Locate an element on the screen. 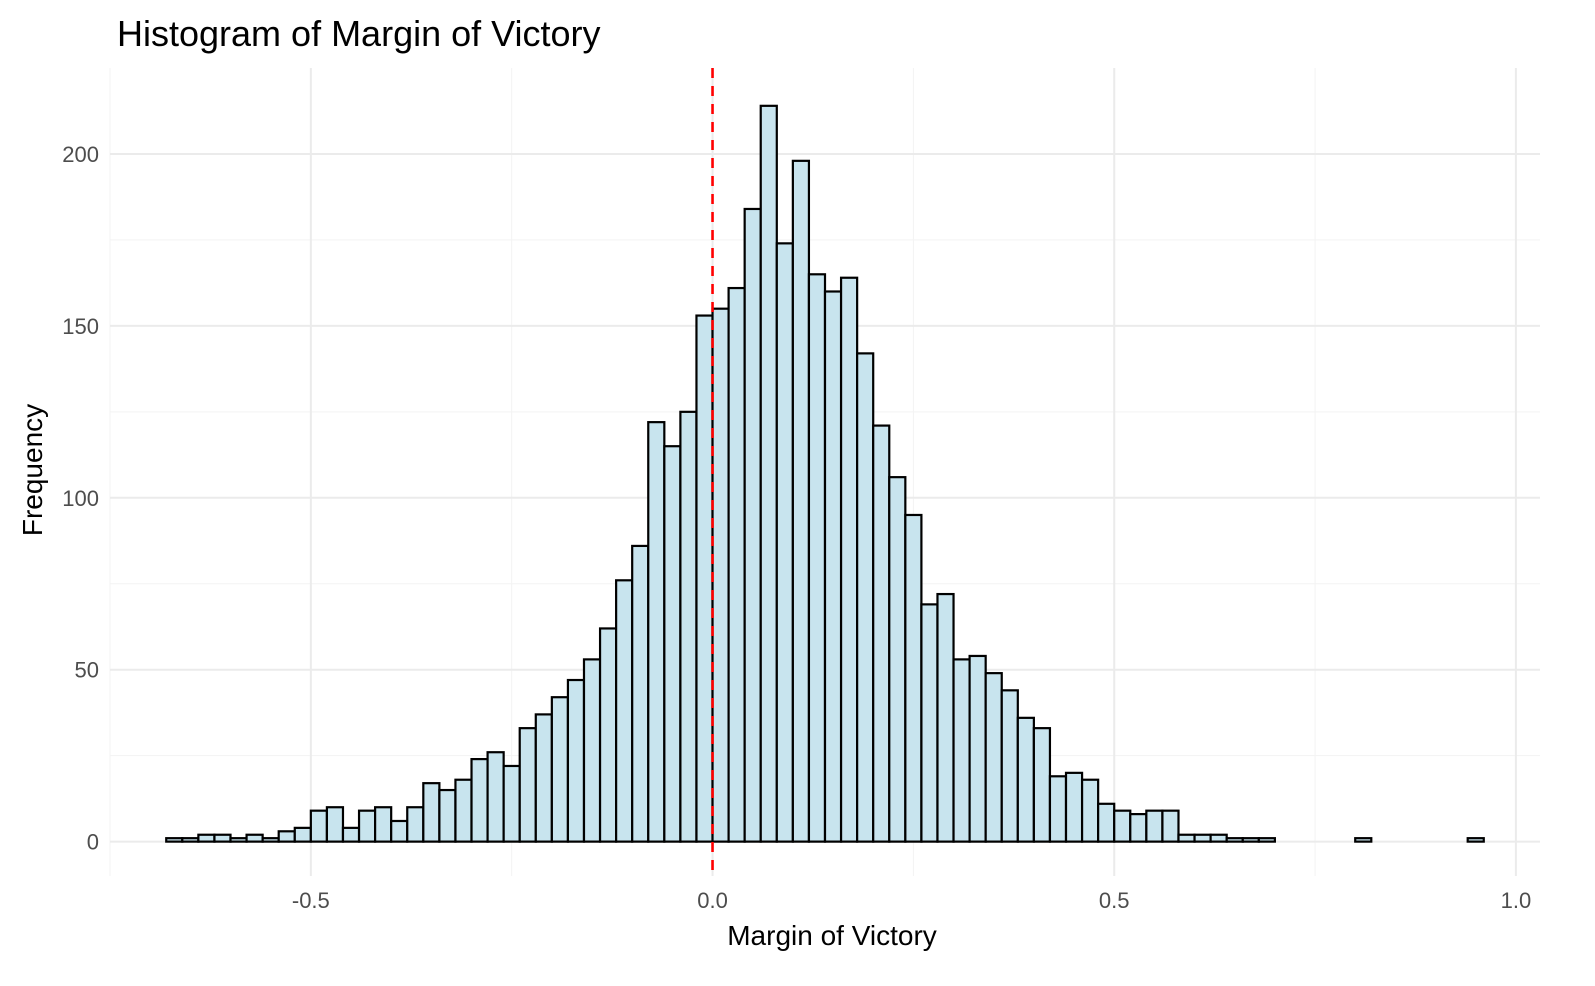  x-tick-label: 0.5 is located at coordinates (1114, 900).